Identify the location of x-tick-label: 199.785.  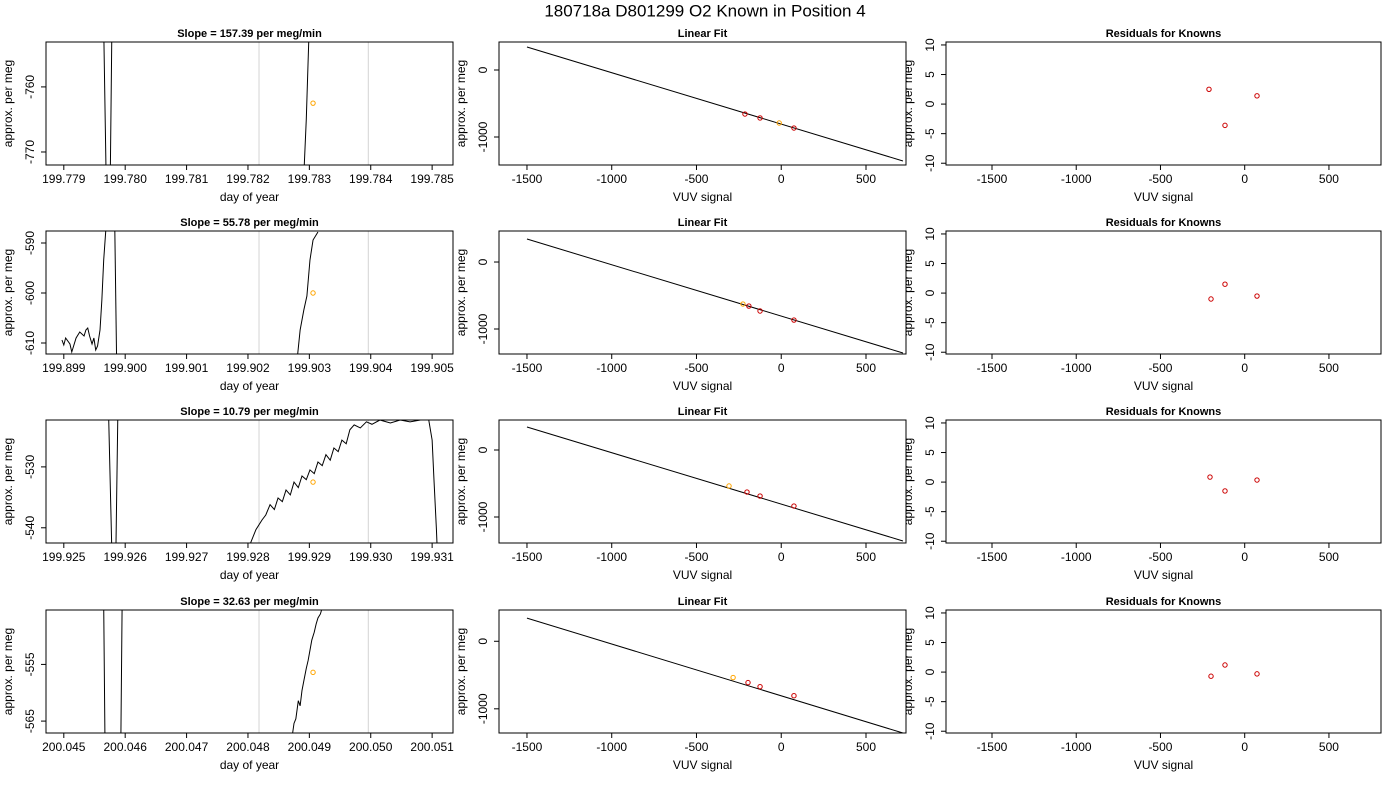
(432, 179).